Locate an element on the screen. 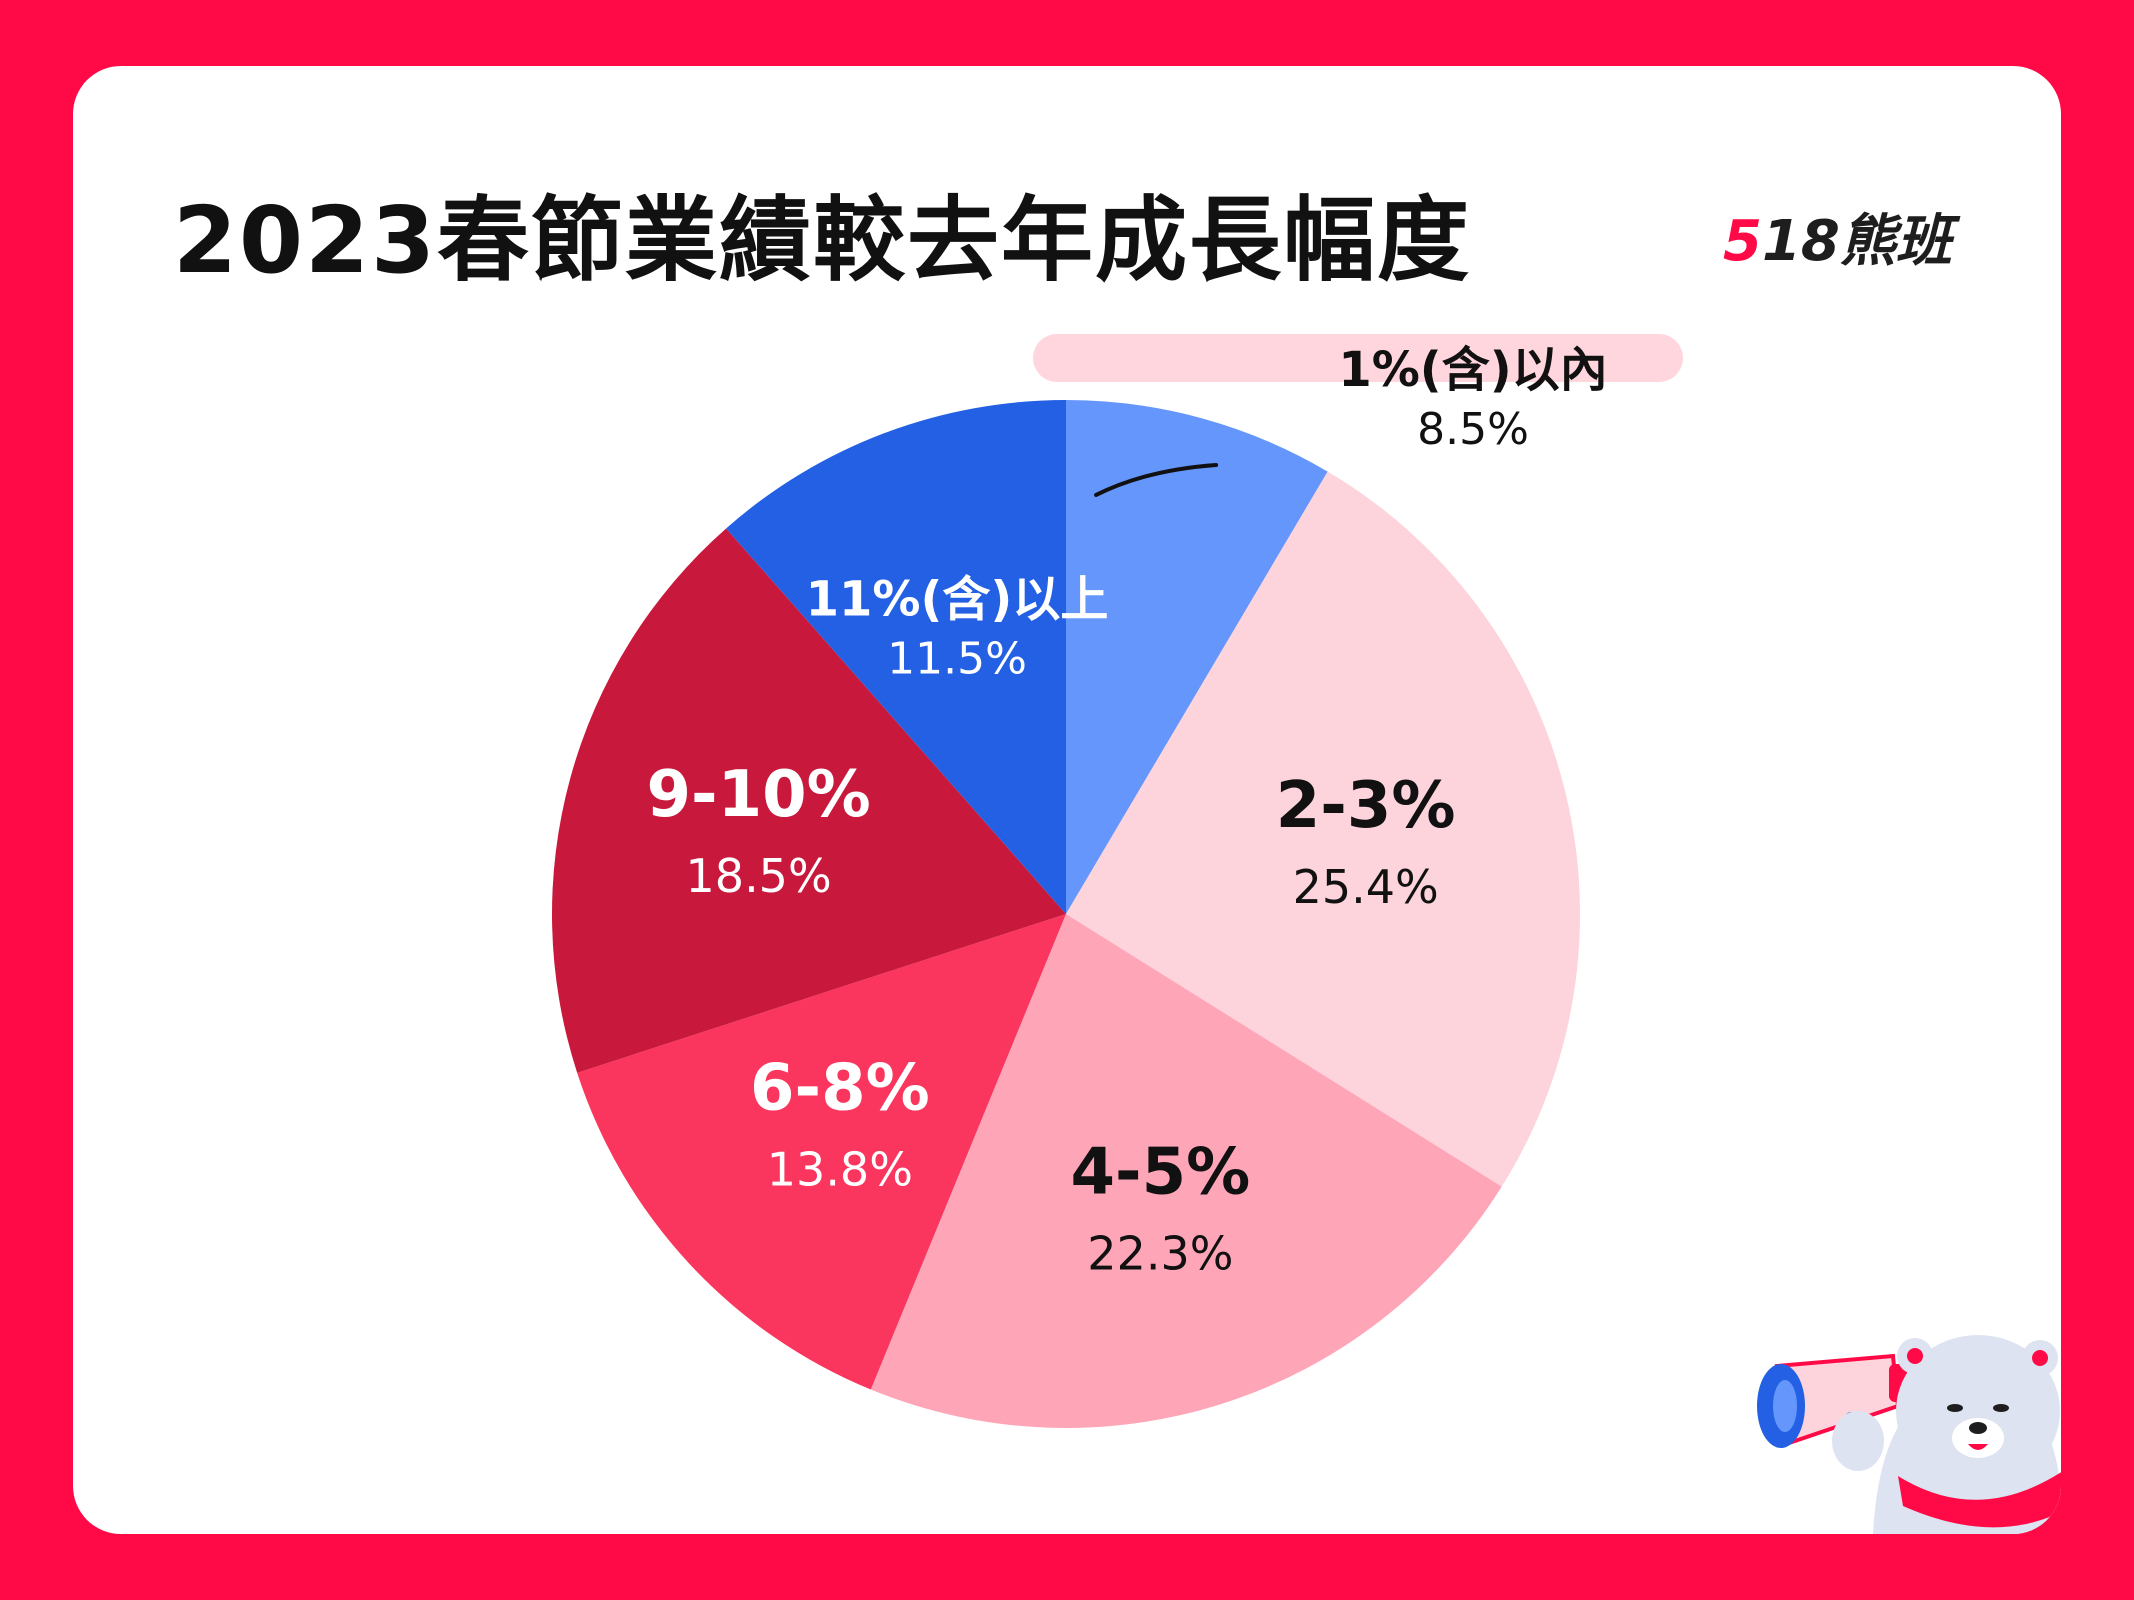 This screenshot has height=1600, width=2134. title-highlight is located at coordinates (1358, 358).